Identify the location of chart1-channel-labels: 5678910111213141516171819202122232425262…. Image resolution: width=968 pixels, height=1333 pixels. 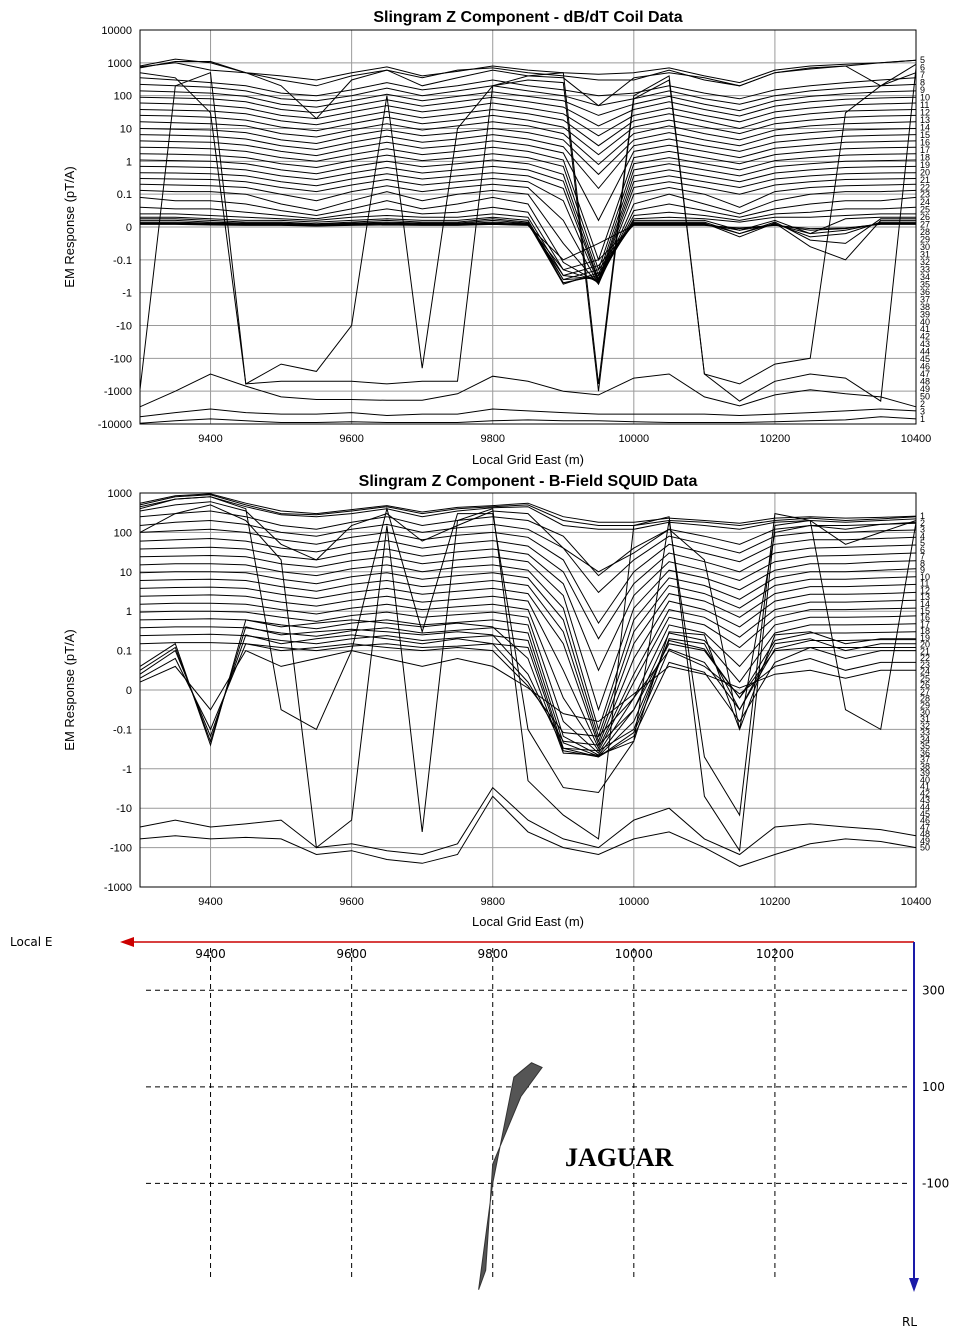
(925, 239).